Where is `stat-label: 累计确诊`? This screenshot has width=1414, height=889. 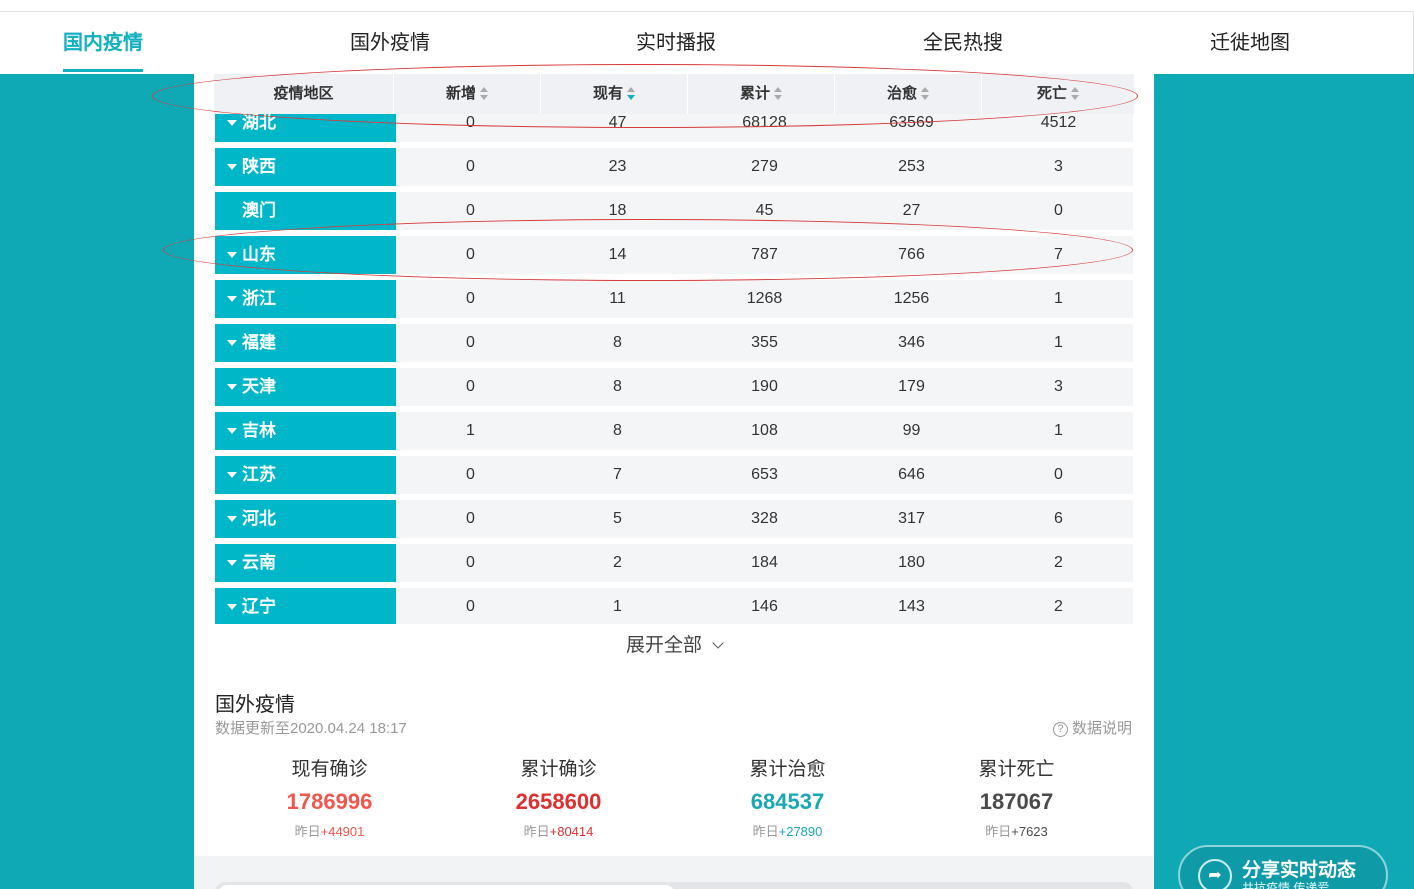 stat-label: 累计确诊 is located at coordinates (558, 769).